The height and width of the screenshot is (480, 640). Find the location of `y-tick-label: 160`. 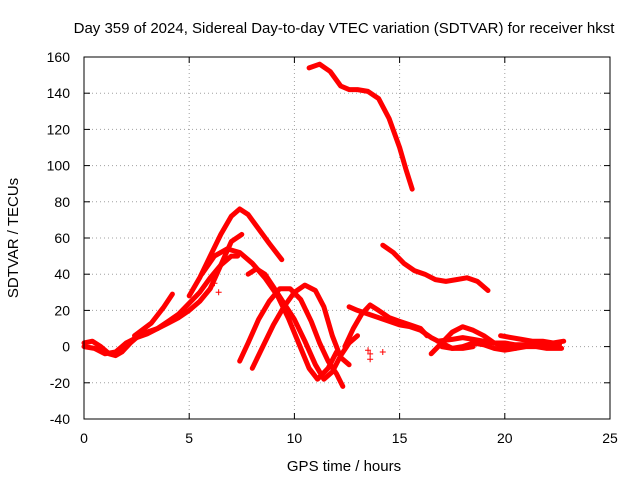

y-tick-label: 160 is located at coordinates (59, 57).